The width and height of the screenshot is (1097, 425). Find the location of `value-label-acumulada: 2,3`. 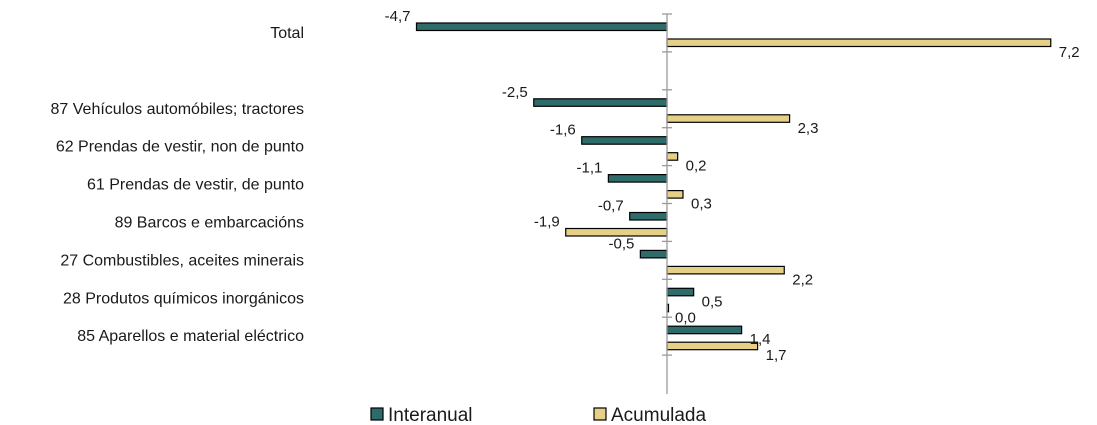

value-label-acumulada: 2,3 is located at coordinates (808, 128).